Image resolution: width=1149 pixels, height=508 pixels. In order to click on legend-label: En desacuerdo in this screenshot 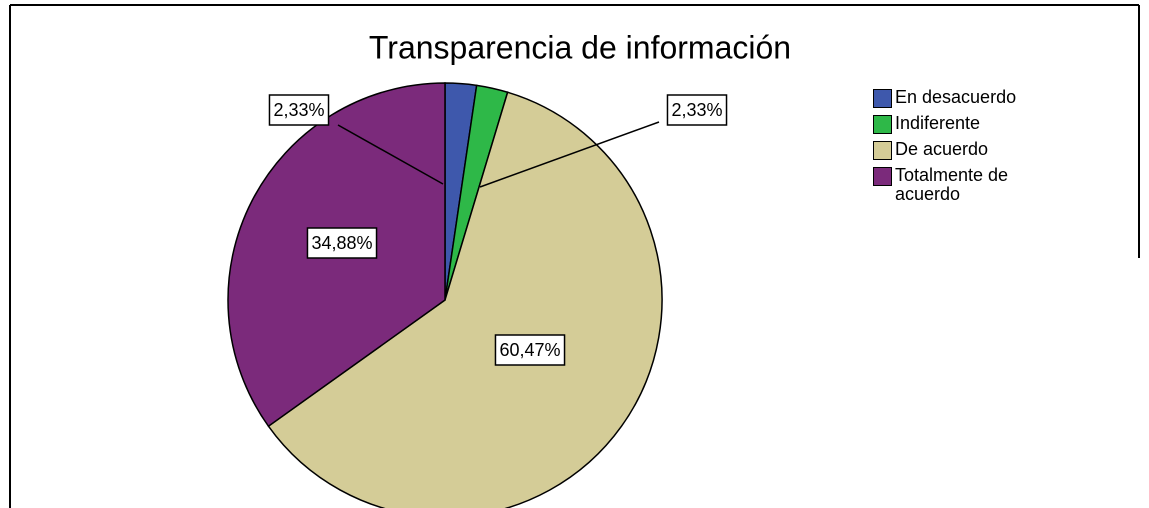, I will do `click(956, 97)`.